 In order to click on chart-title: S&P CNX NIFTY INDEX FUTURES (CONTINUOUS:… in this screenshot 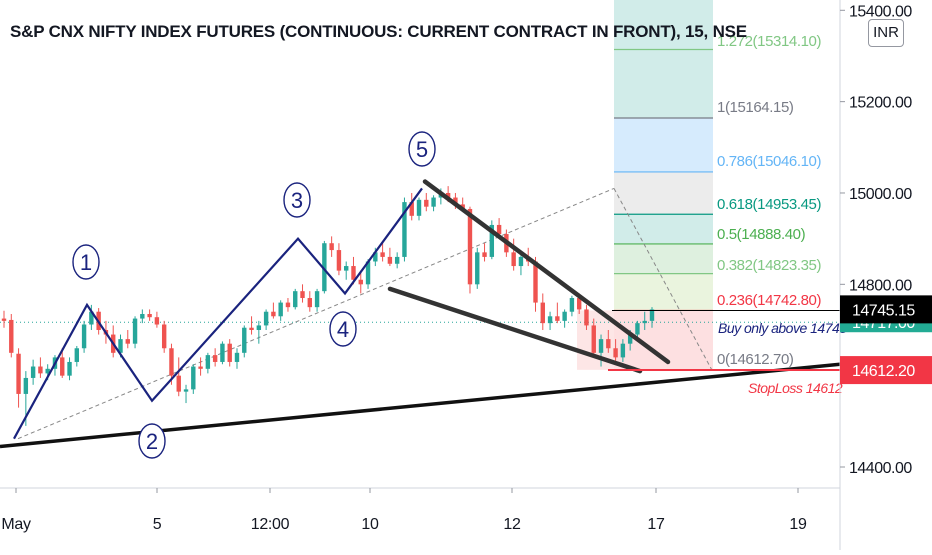, I will do `click(378, 31)`.